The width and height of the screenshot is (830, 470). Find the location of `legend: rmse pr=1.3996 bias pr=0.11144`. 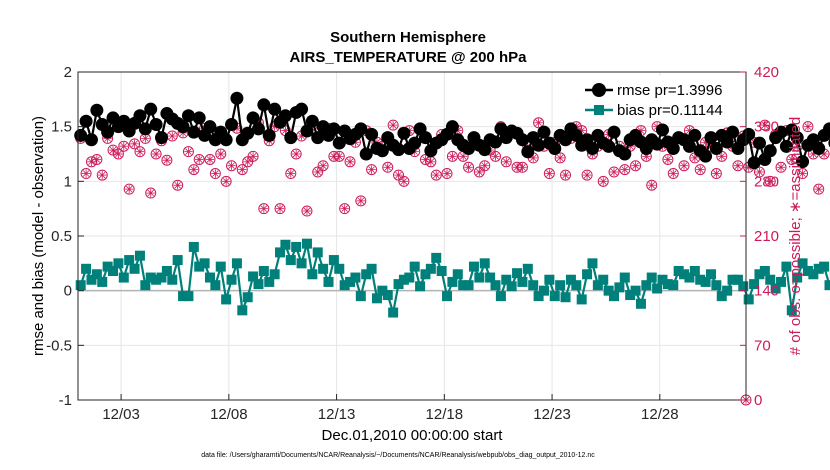

legend: rmse pr=1.3996 bias pr=0.11144 is located at coordinates (661, 98).